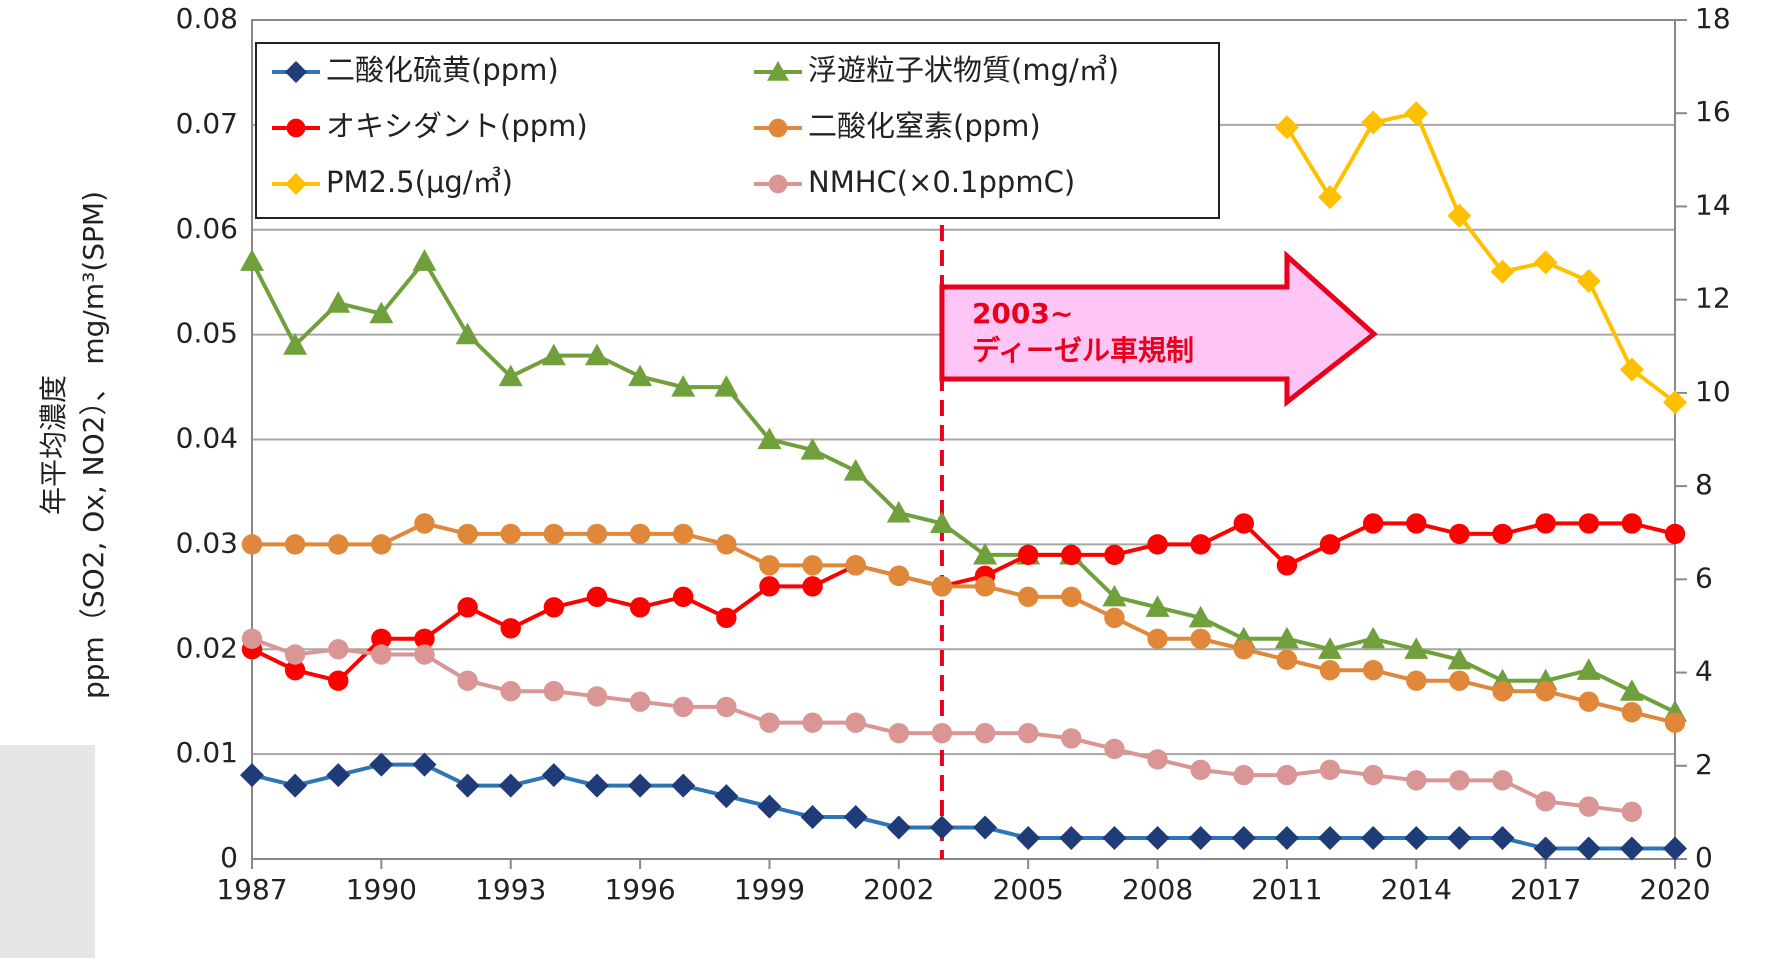 This screenshot has width=1768, height=958. I want to click on y-tick-label: 0.04, so click(207, 438).